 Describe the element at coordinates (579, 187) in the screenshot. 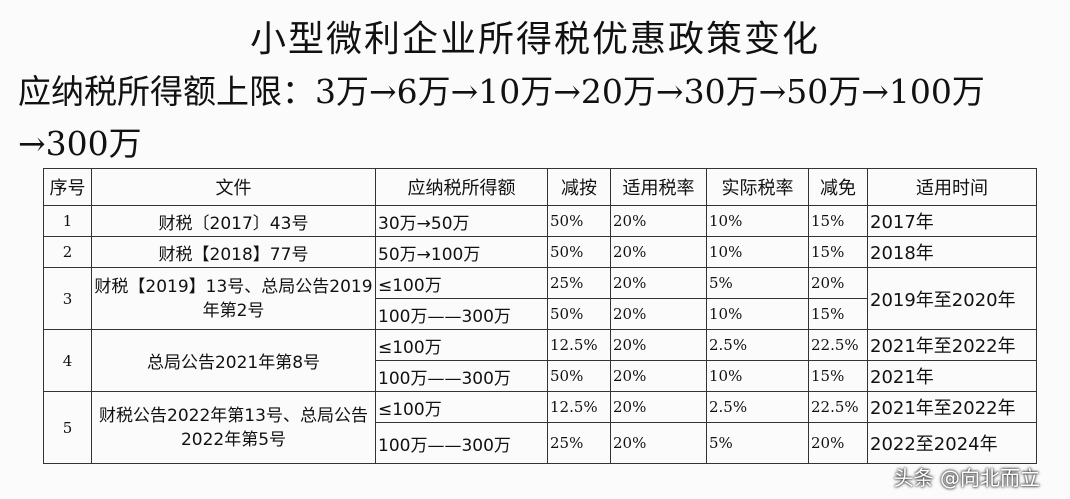

I see `col-header-reduce: 减按` at that location.